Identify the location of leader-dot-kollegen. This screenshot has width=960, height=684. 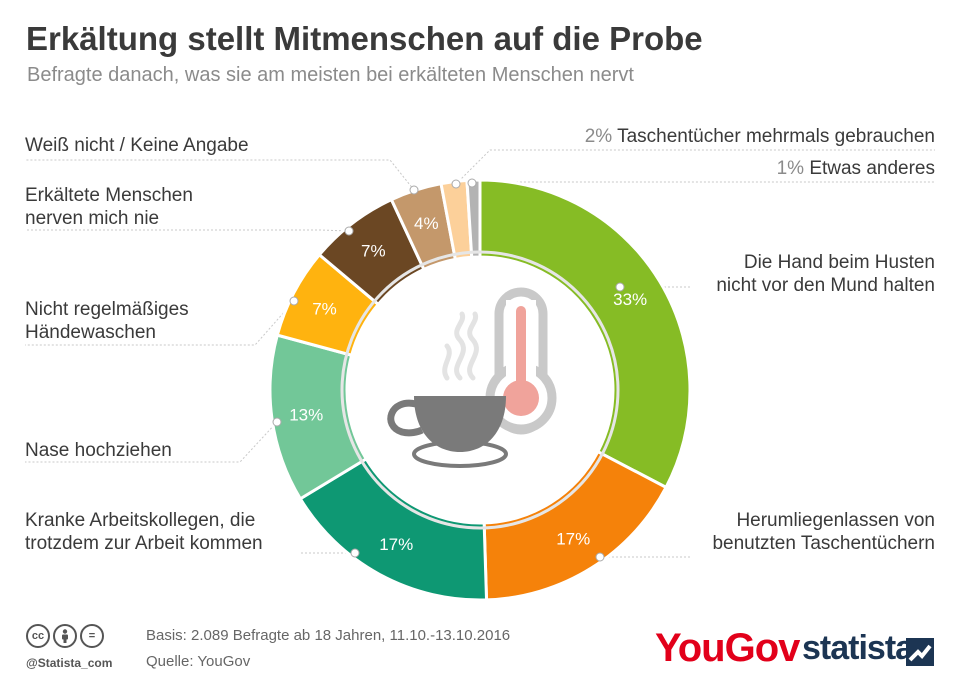
(355, 553).